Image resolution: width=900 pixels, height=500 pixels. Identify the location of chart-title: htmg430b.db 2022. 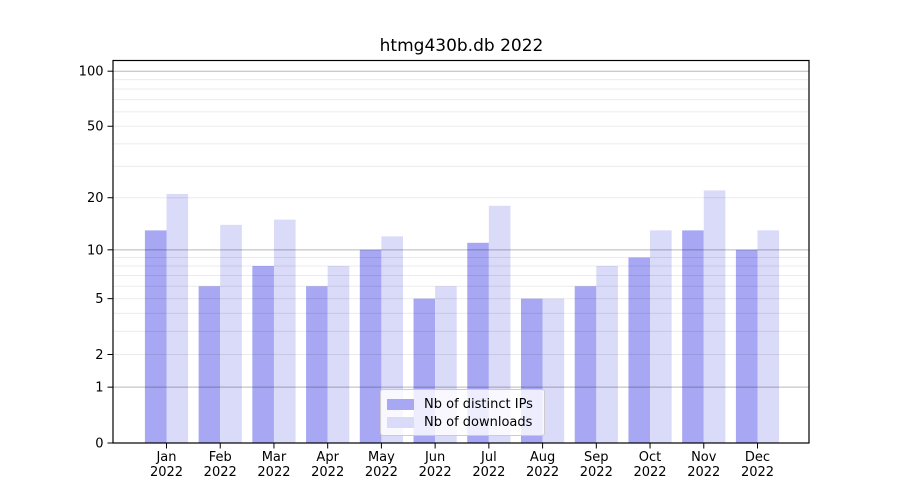
(461, 46).